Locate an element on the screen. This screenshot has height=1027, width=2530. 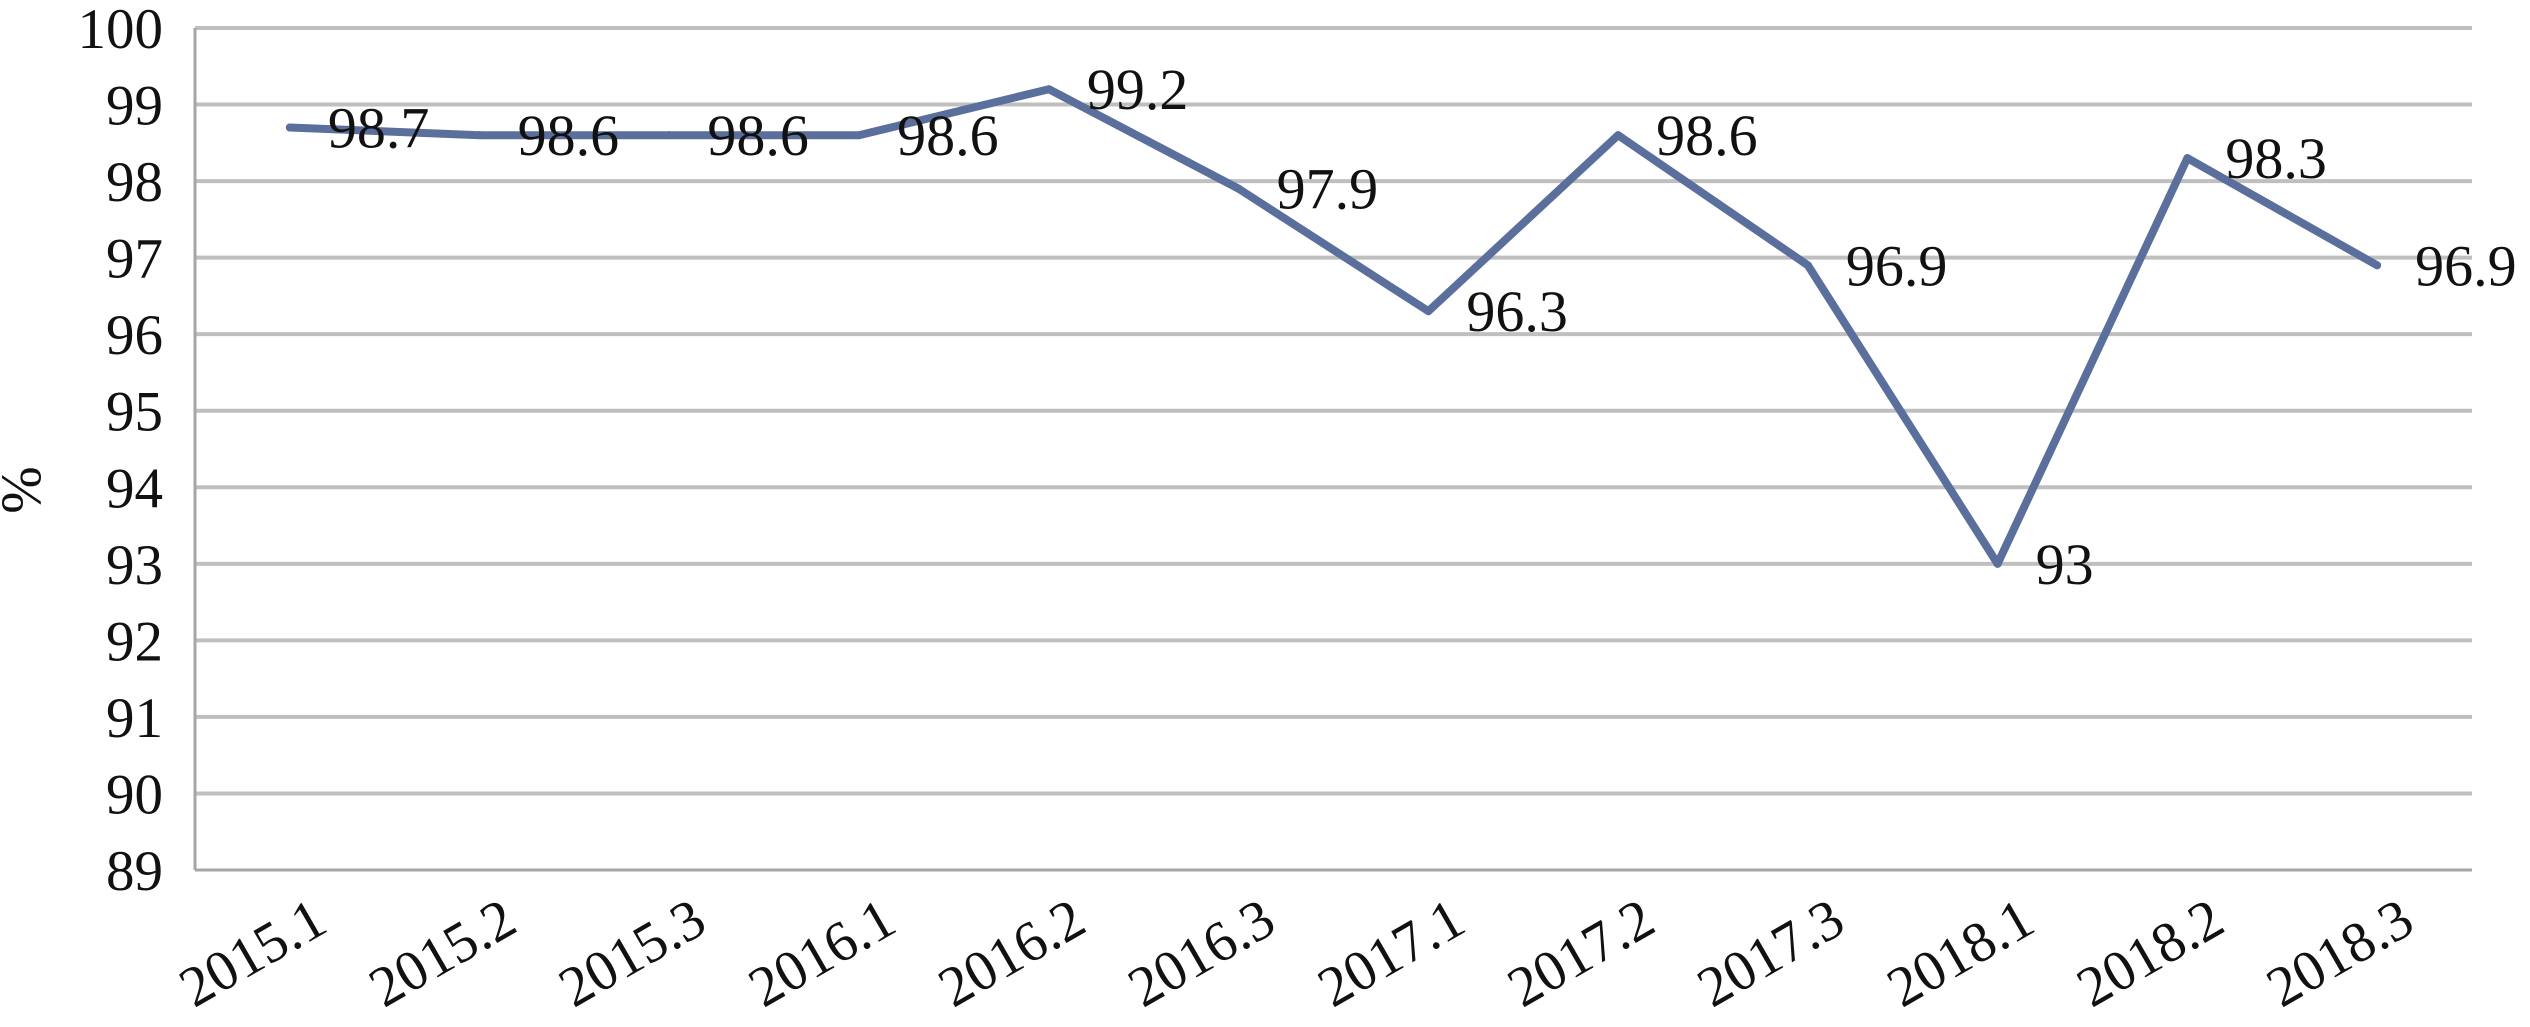
data-label: 93 is located at coordinates (2065, 564).